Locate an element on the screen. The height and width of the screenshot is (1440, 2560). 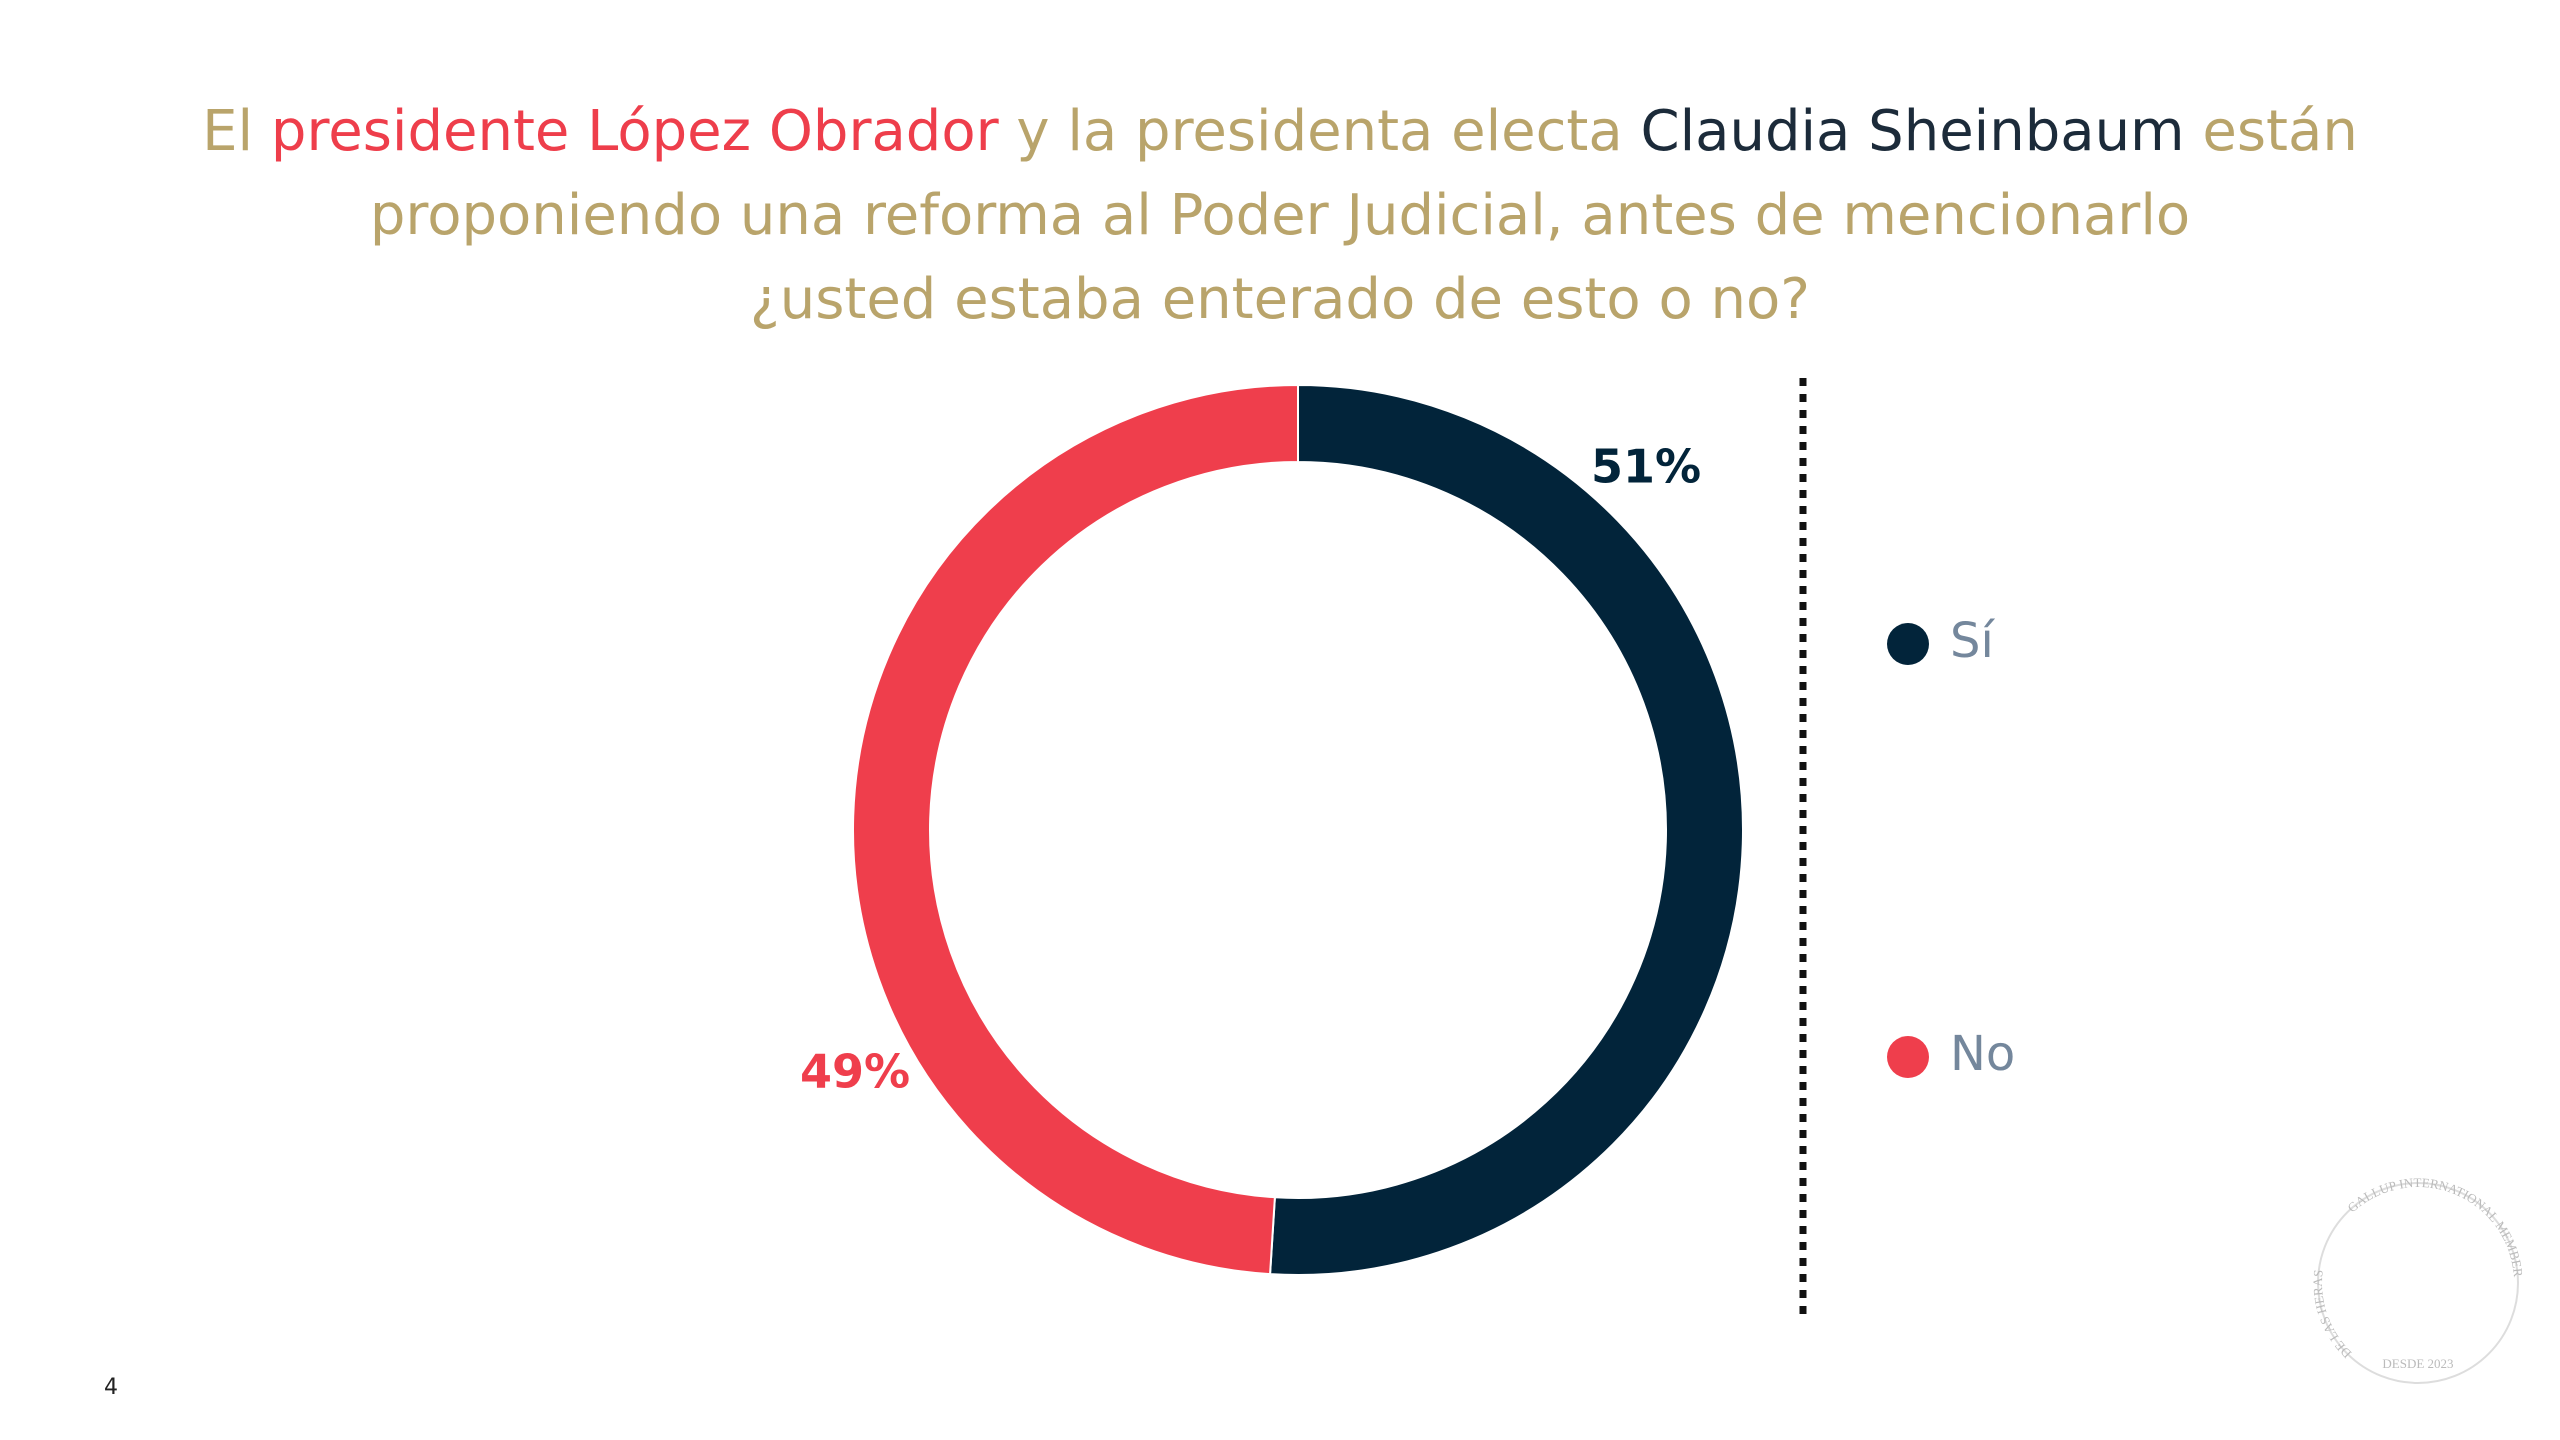
logo-bottom: DESDE 2023 is located at coordinates (2417, 1363).